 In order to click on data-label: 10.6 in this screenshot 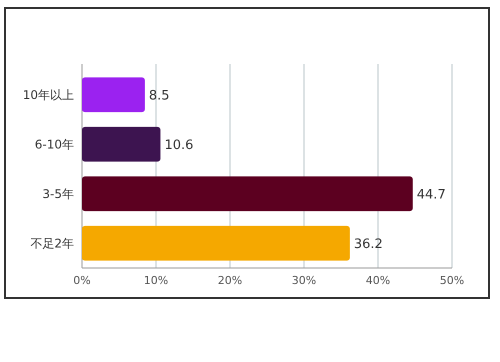, I will do `click(179, 145)`.